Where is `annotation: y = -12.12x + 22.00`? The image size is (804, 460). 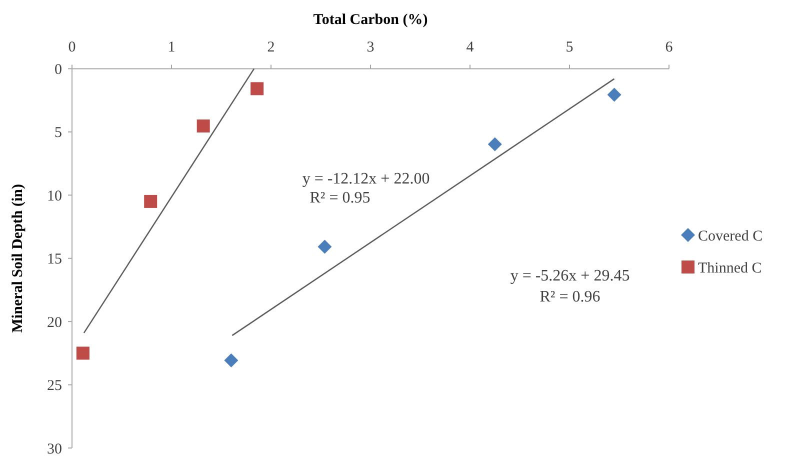
annotation: y = -12.12x + 22.00 is located at coordinates (366, 179).